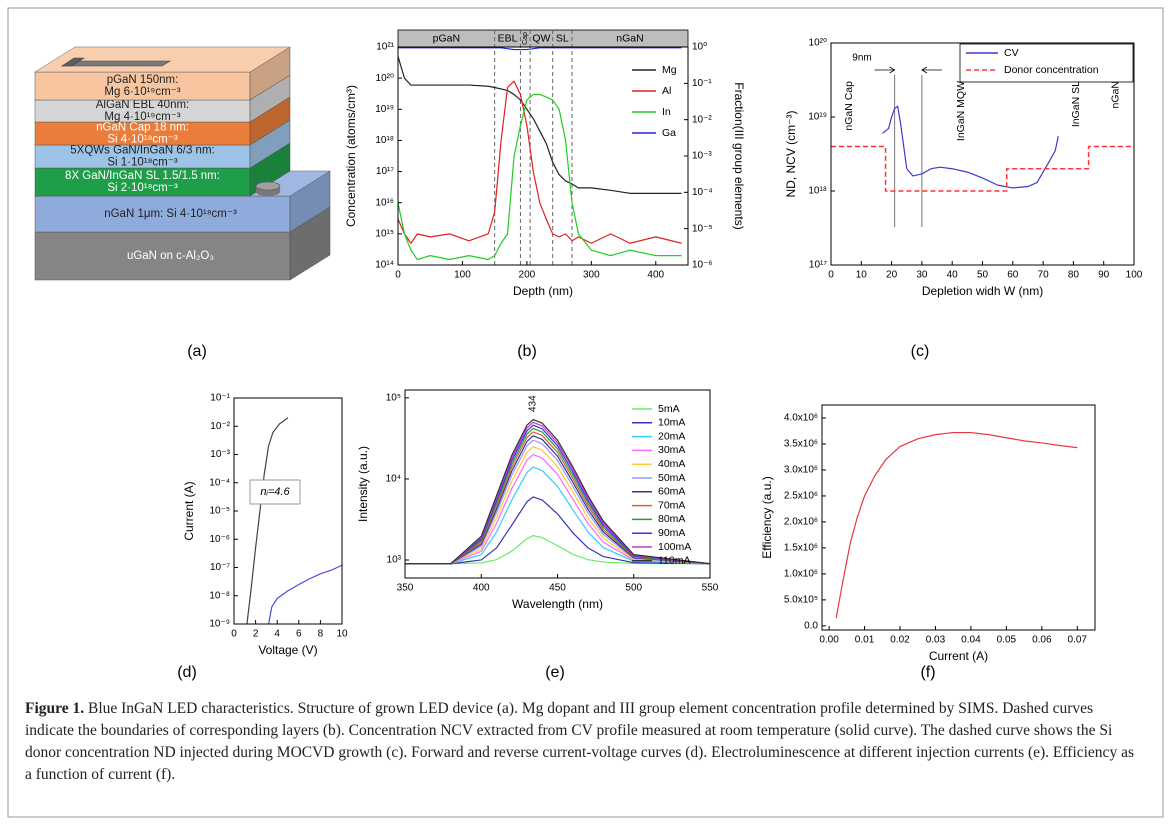 The height and width of the screenshot is (825, 1171). What do you see at coordinates (220, 454) in the screenshot?
I see `y-tick-label: 10⁻³` at bounding box center [220, 454].